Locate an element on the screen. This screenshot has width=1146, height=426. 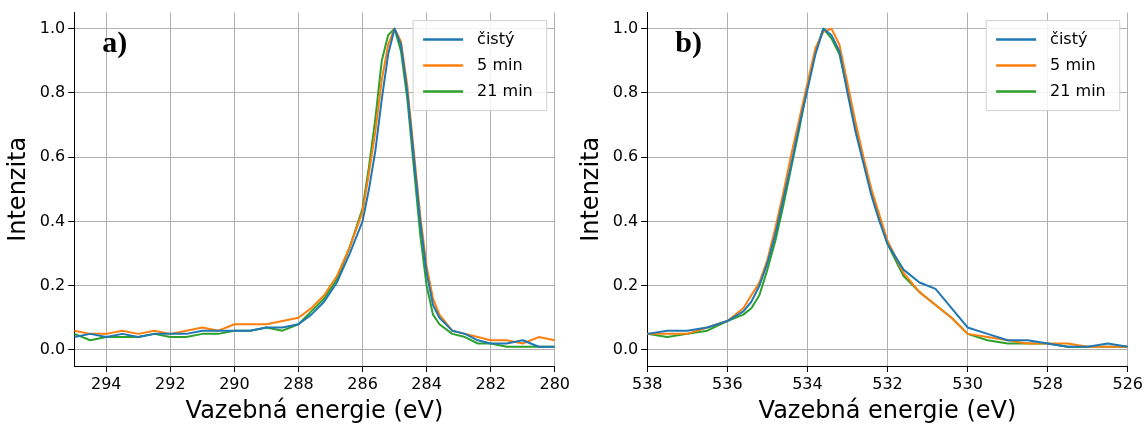
x-tick-label: 528 is located at coordinates (1047, 383).